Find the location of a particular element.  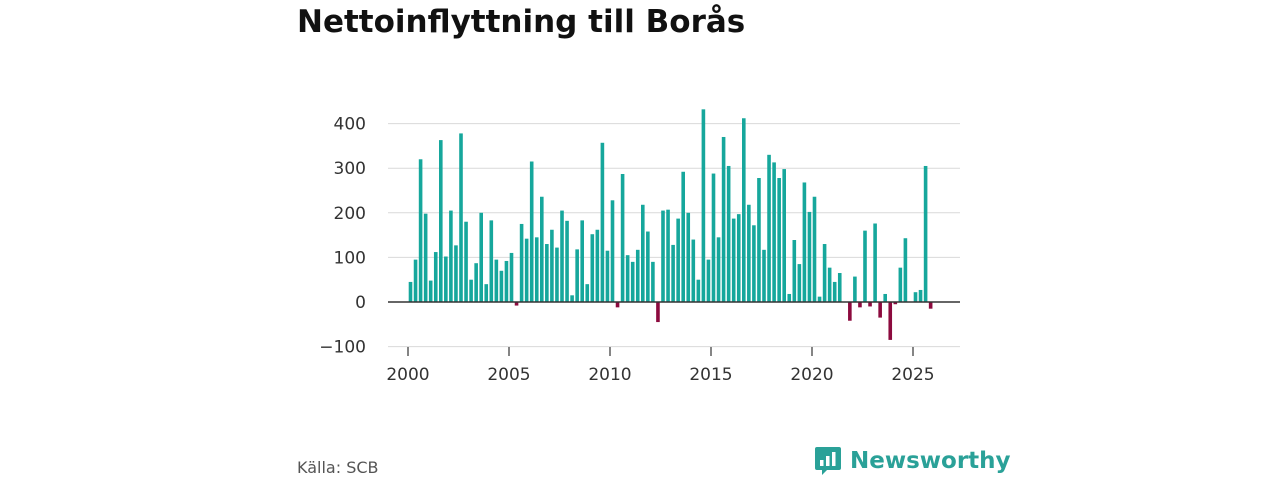

x-tick-label: 2025 is located at coordinates (912, 375).